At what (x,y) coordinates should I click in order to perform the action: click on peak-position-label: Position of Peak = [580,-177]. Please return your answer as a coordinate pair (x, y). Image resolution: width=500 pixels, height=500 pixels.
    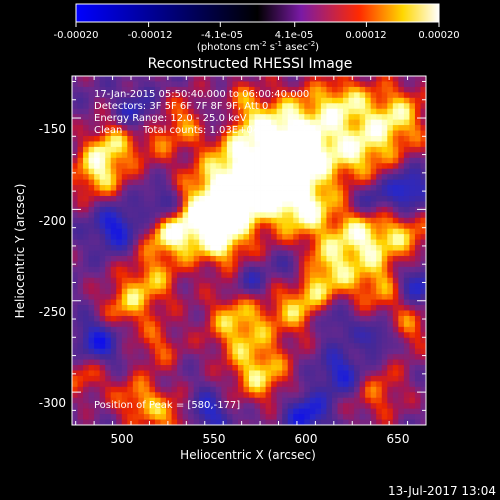
    Looking at the image, I should click on (167, 405).